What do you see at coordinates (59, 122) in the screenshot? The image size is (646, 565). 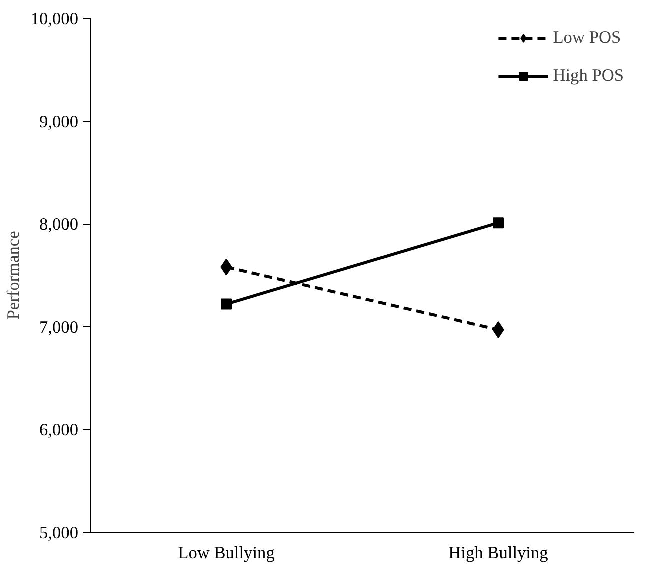 I see `y-tick-label: 9,000` at bounding box center [59, 122].